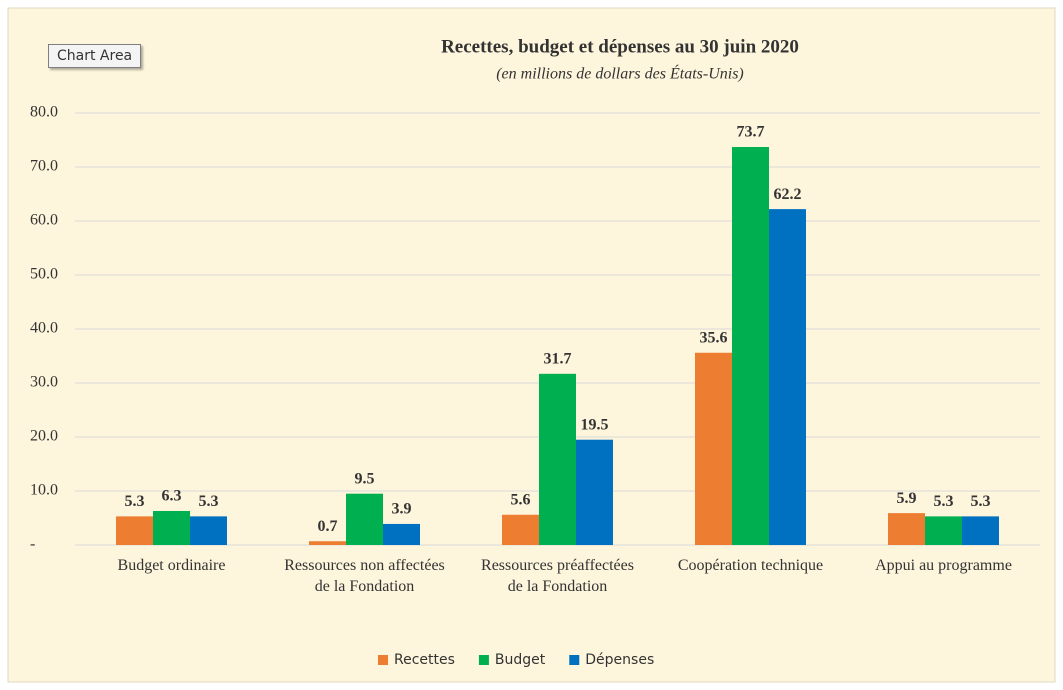 This screenshot has height=690, width=1063. I want to click on x-tick-label: Budget ordinaire, so click(171, 565).